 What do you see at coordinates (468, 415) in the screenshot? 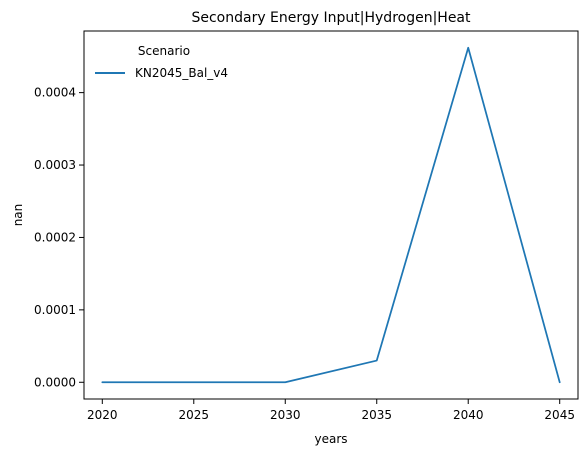
I see `x-tick-label: 2040` at bounding box center [468, 415].